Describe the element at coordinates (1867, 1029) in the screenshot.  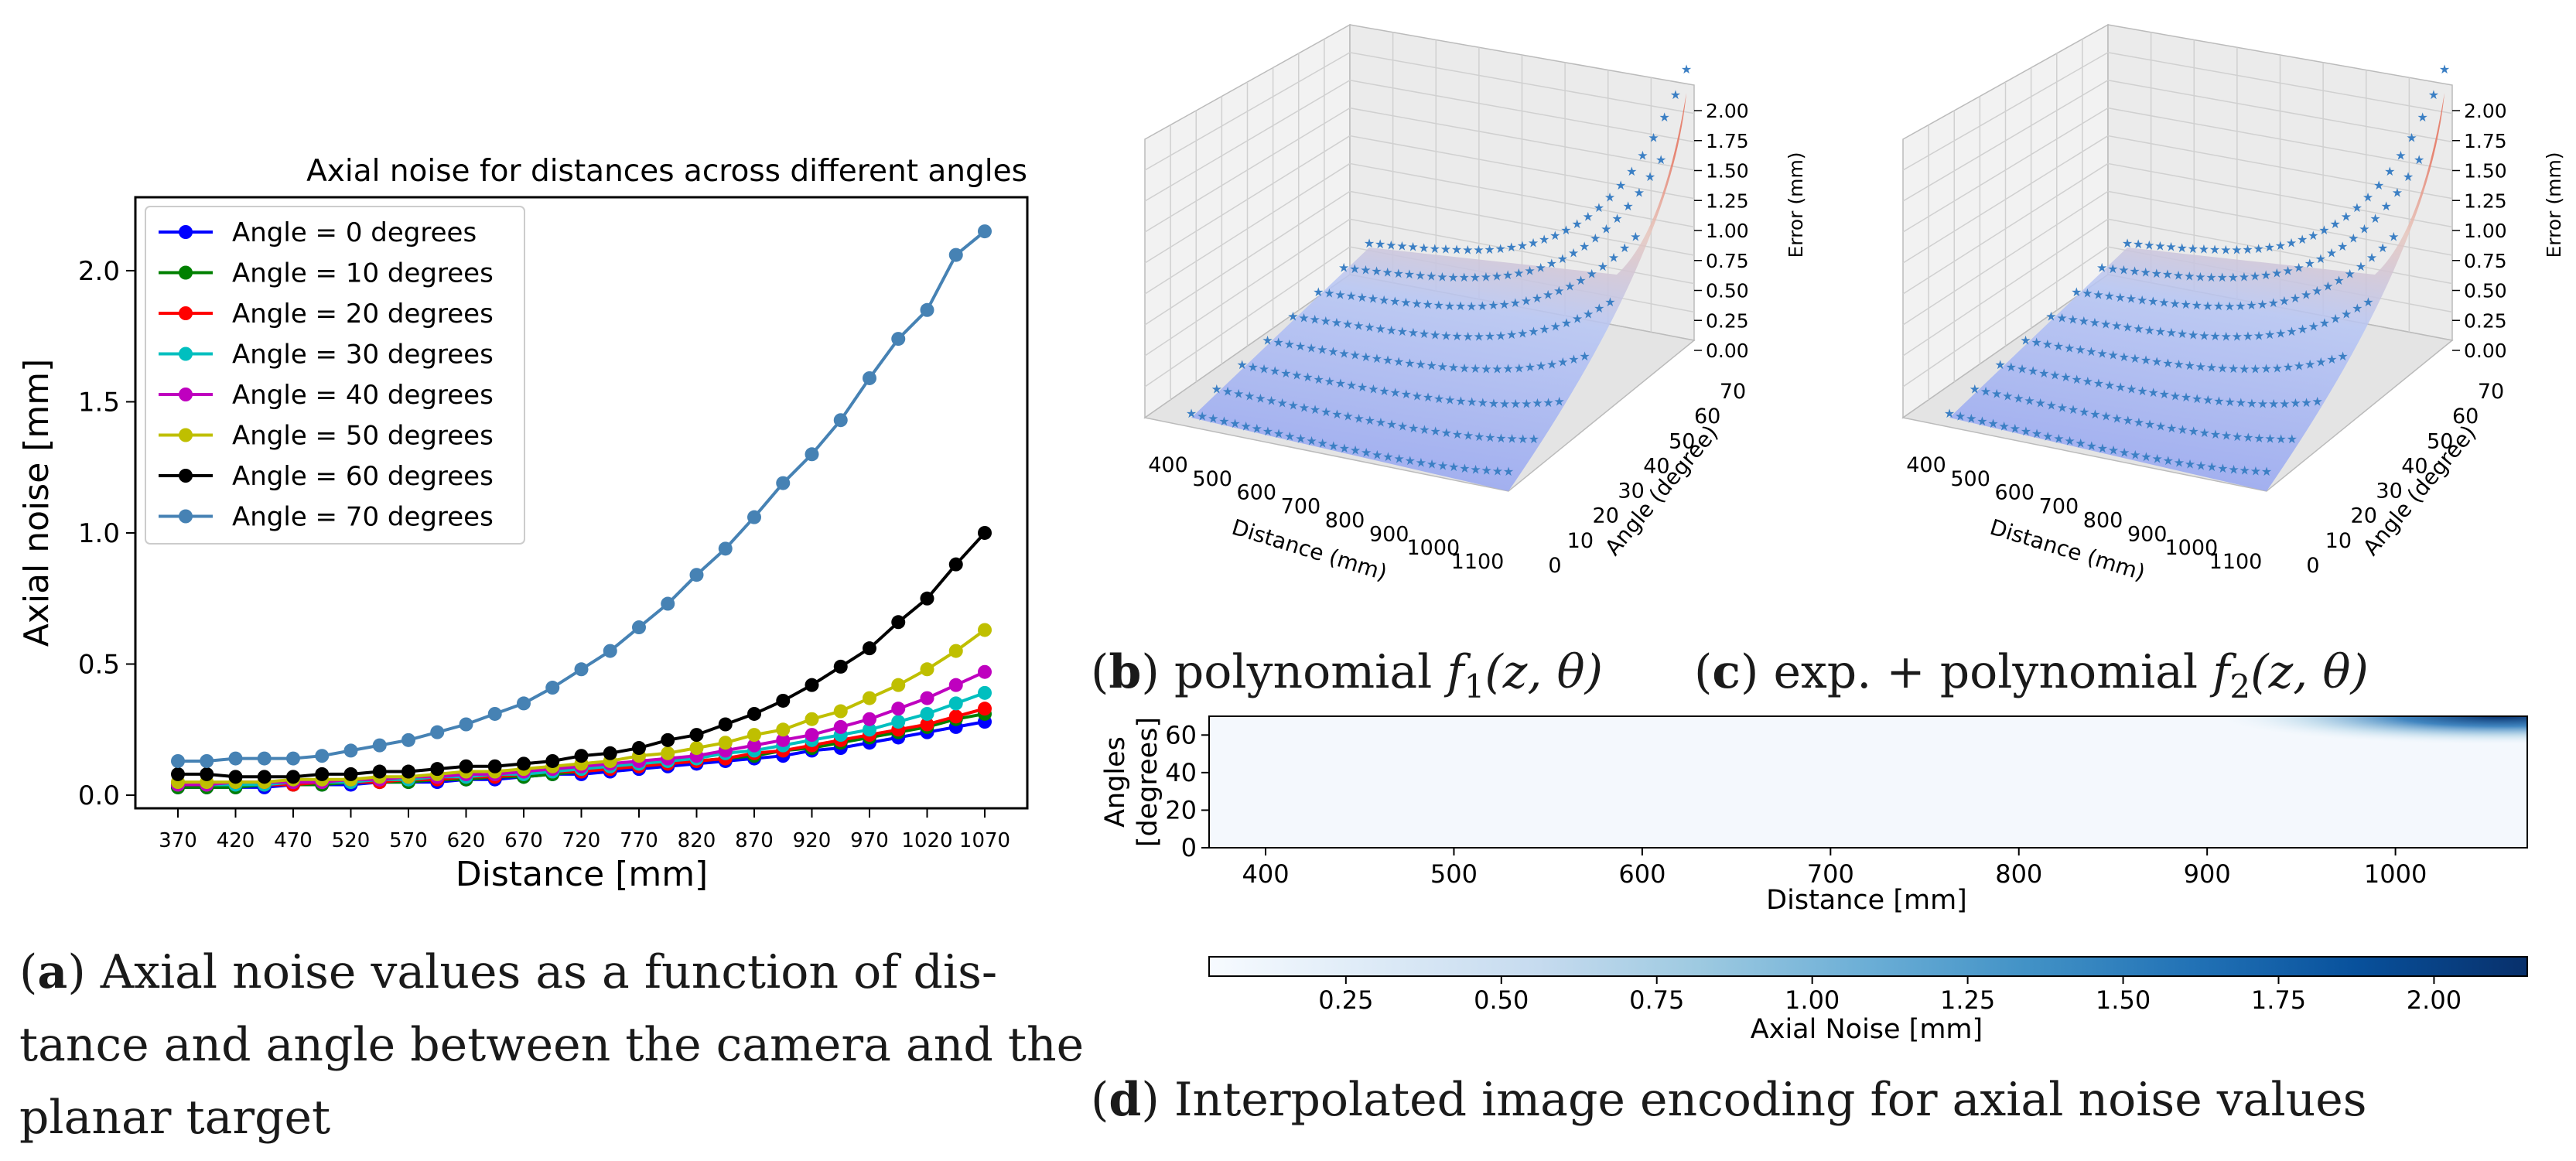
I see `colorbar-label: Axial Noise [mm]` at that location.